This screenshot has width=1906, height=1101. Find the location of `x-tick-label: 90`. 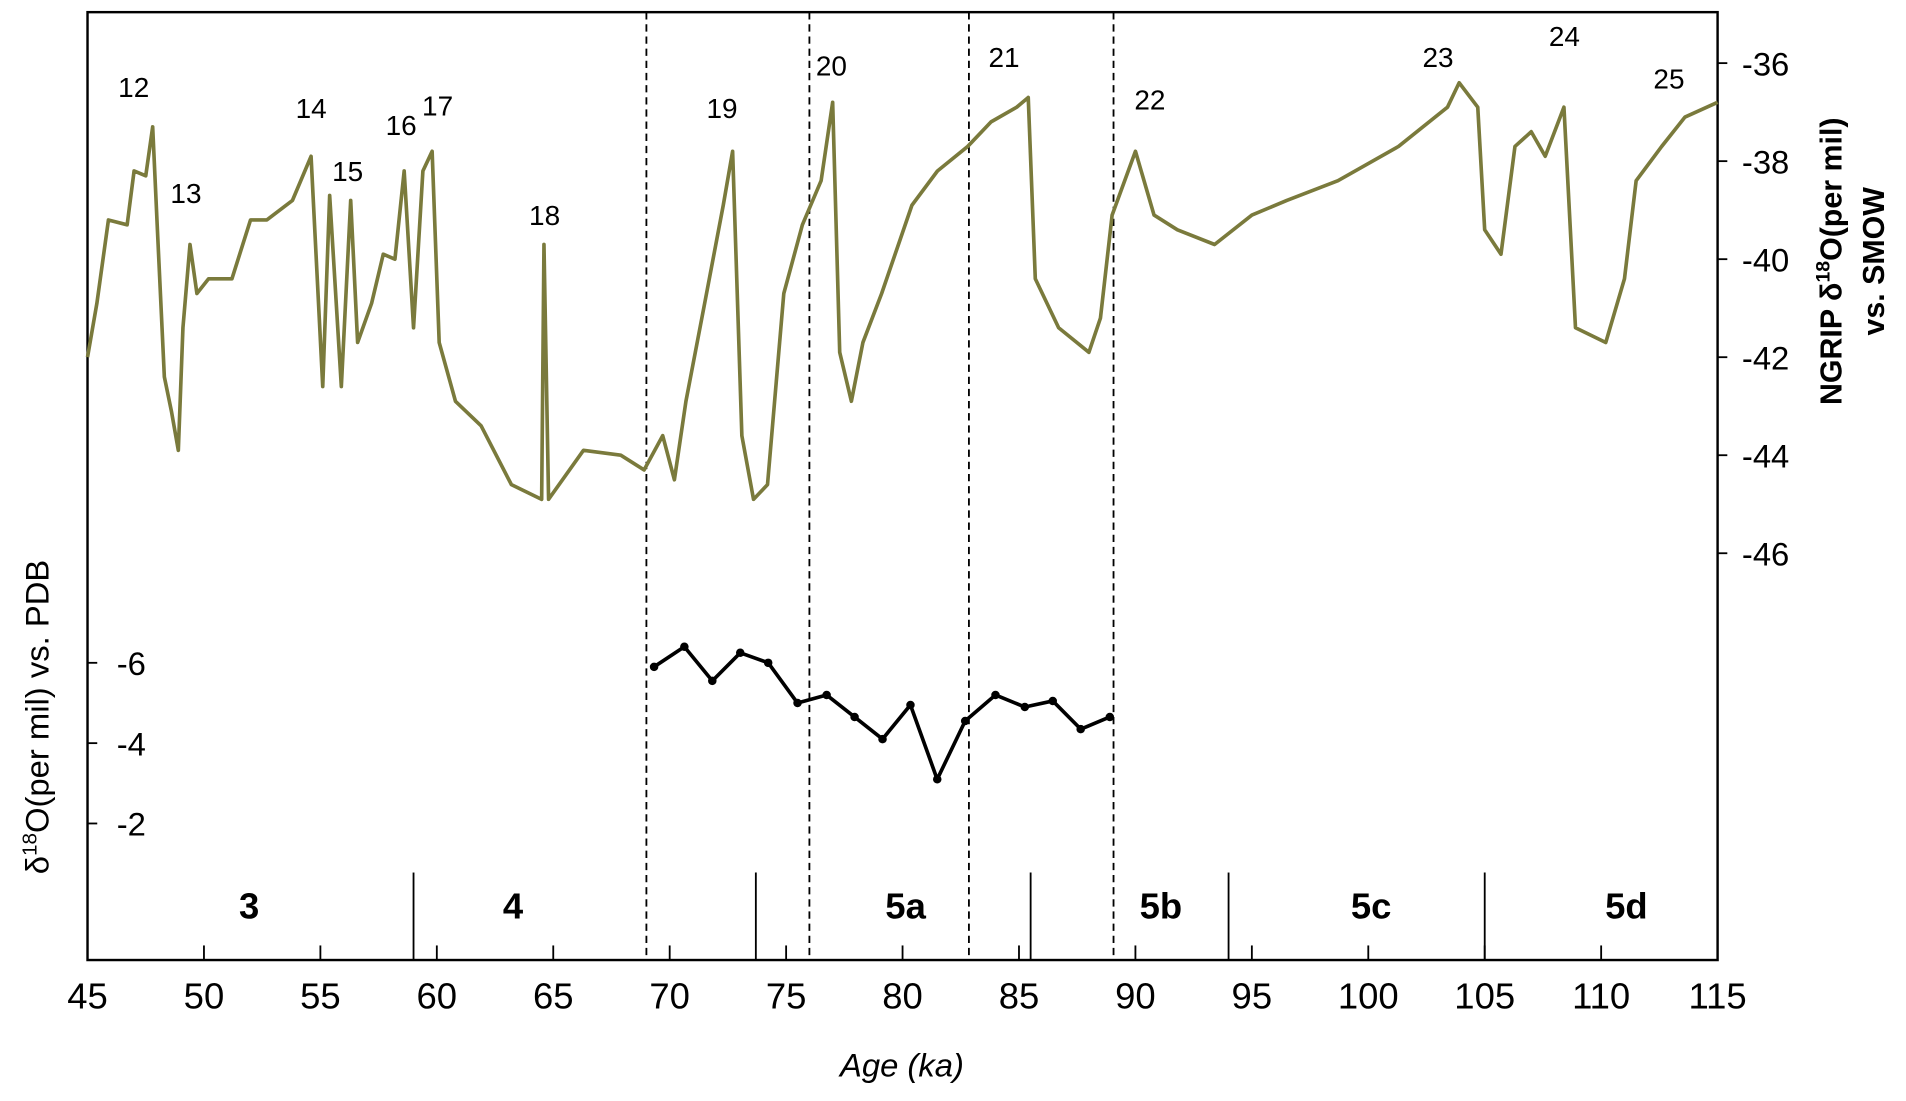

x-tick-label: 90 is located at coordinates (1135, 996).